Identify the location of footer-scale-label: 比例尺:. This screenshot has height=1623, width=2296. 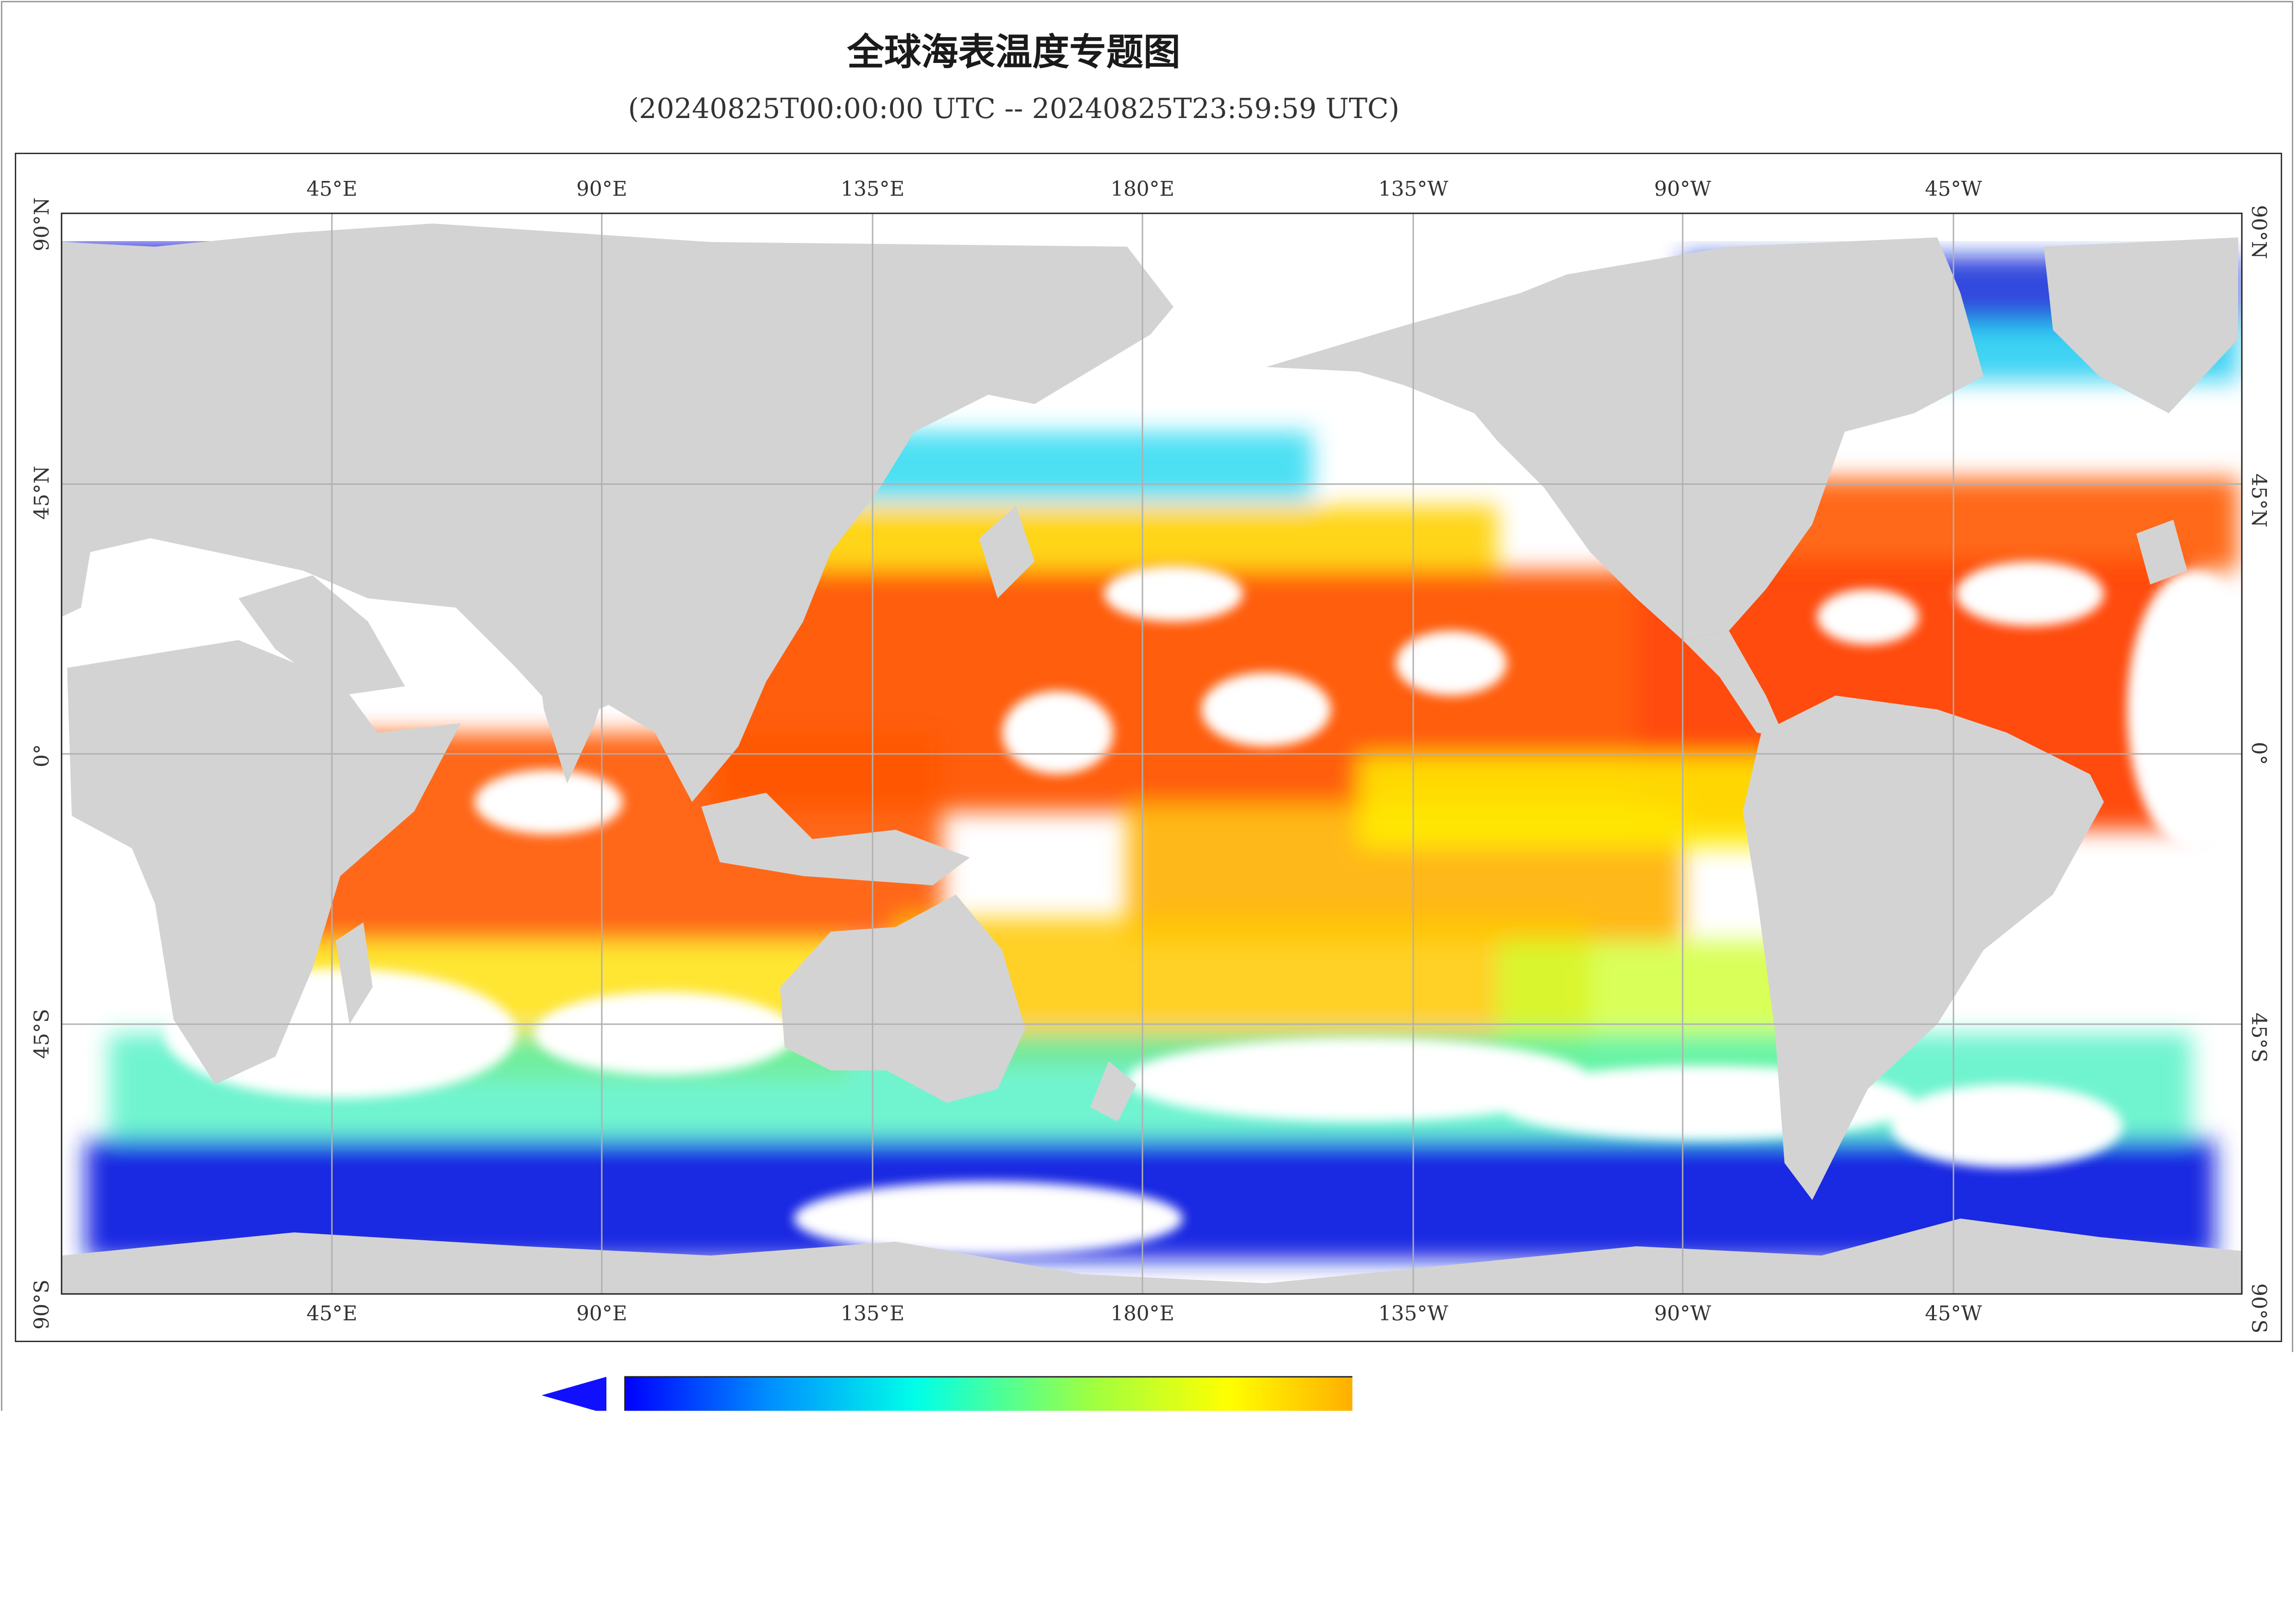
(1133, 1578).